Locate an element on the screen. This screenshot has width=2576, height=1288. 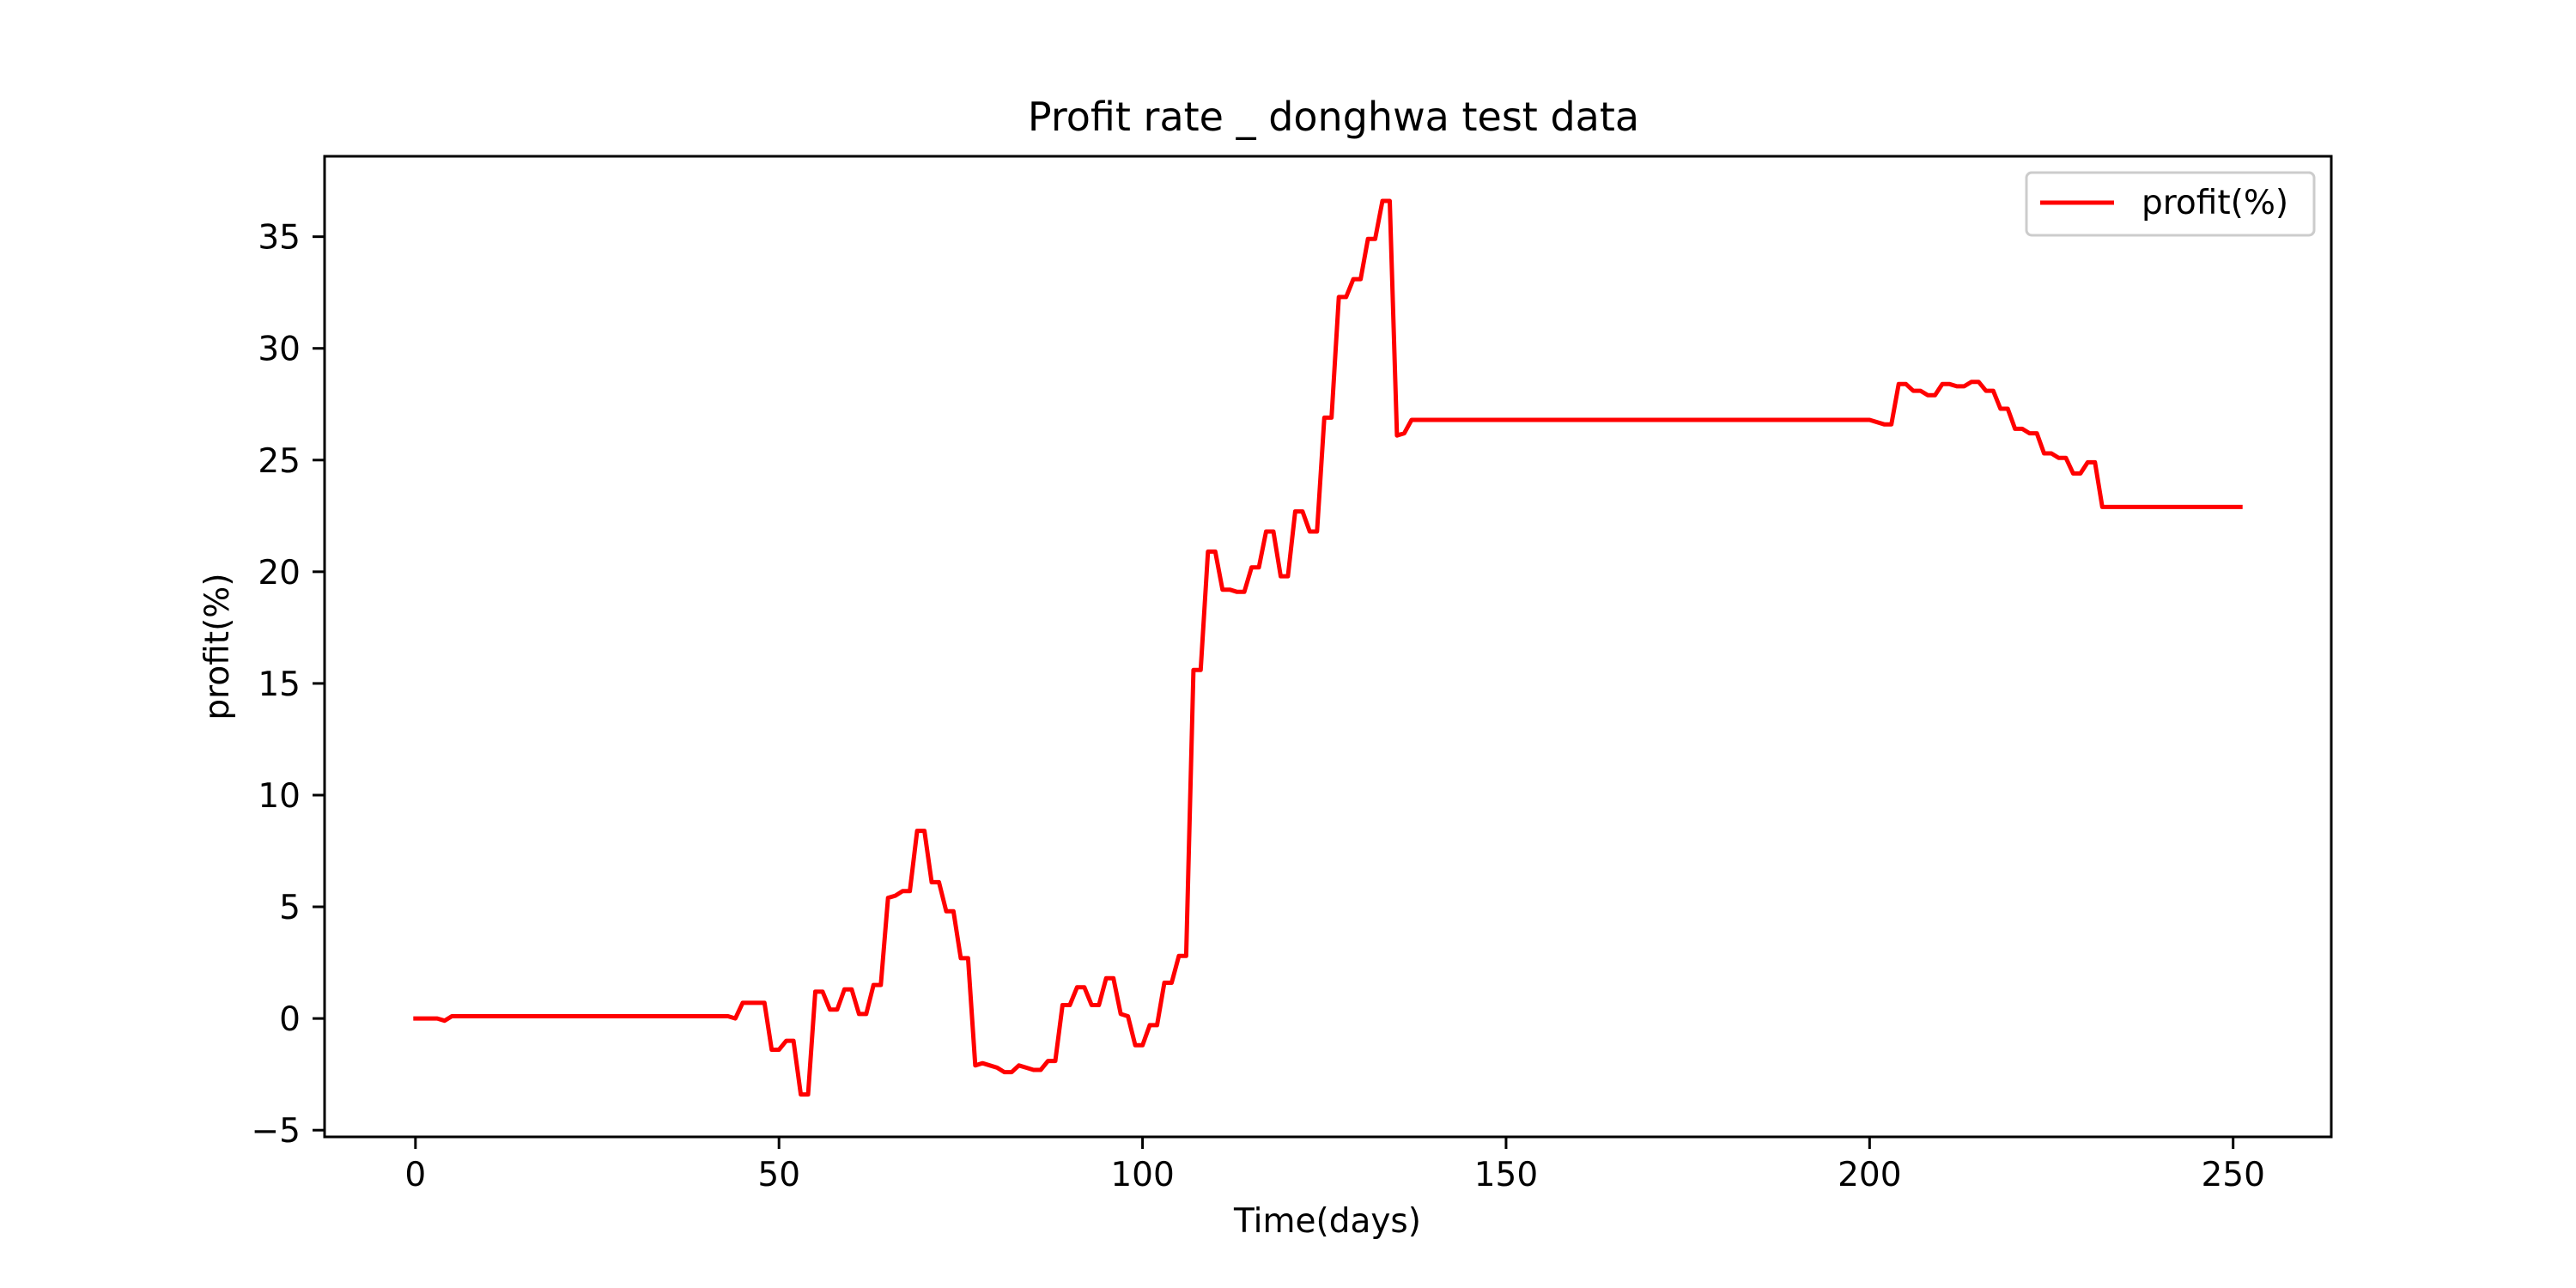
chart-title: Profit rate _ donghwa test data is located at coordinates (1334, 117).